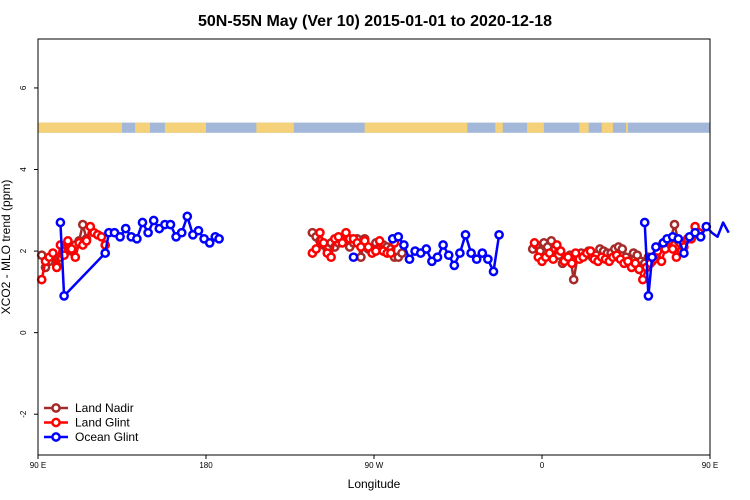 Image resolution: width=750 pixels, height=500 pixels. What do you see at coordinates (56, 422) in the screenshot?
I see `legend-land-glint-marker` at bounding box center [56, 422].